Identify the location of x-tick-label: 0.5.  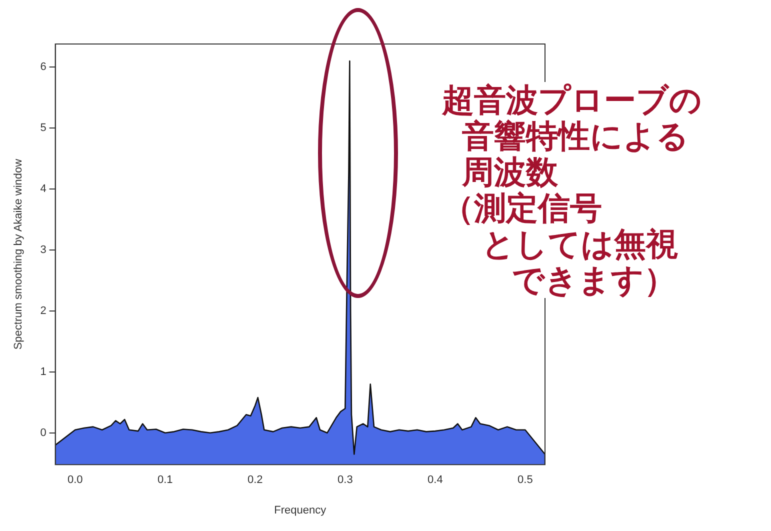
(525, 480).